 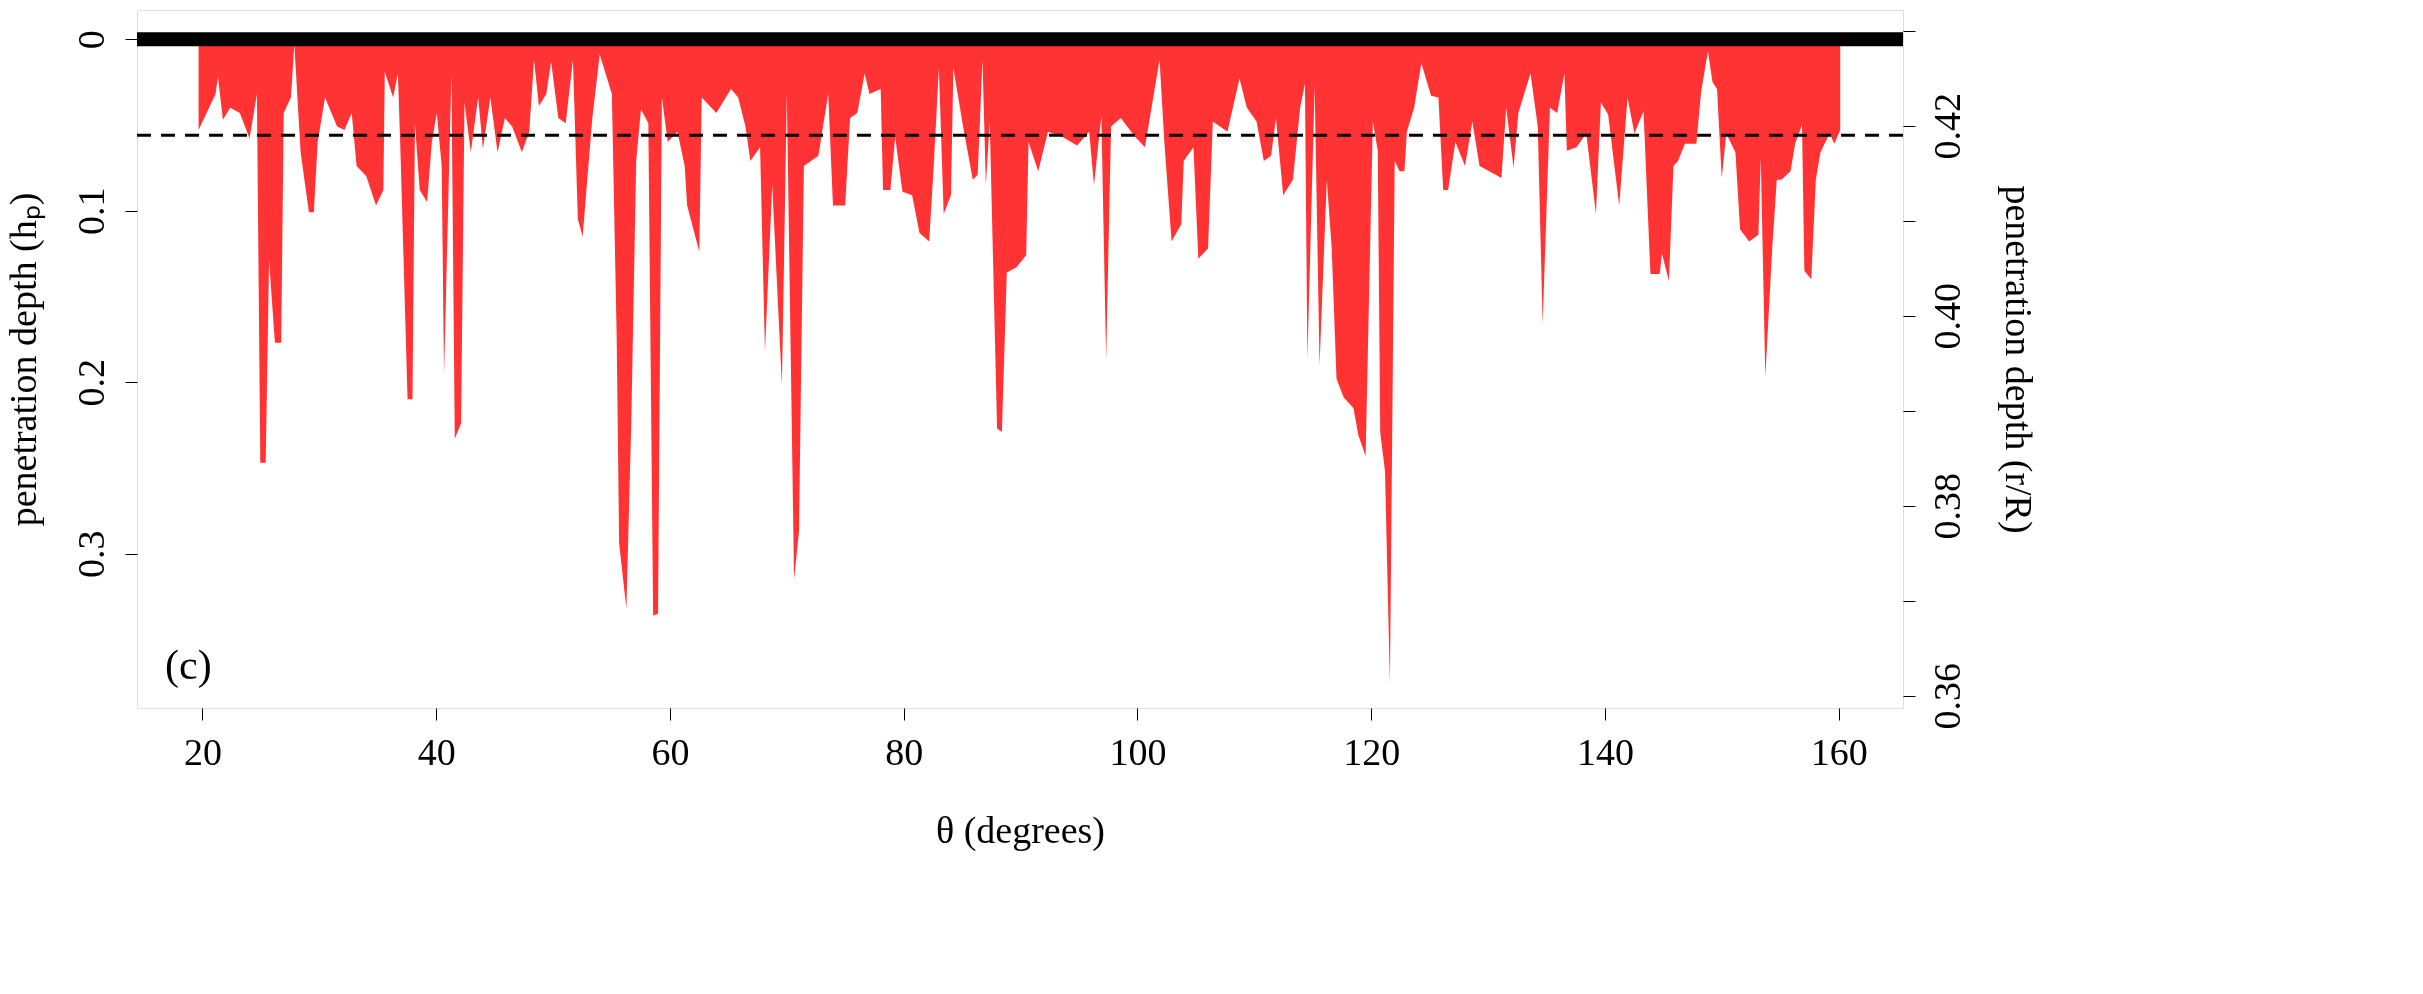 I want to click on x-tick-label: 20, so click(x=202, y=751).